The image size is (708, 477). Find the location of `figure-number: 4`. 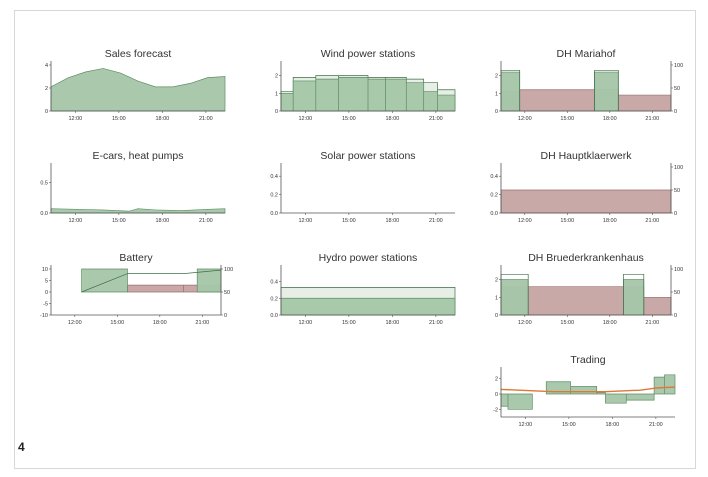

figure-number: 4 is located at coordinates (21, 447).